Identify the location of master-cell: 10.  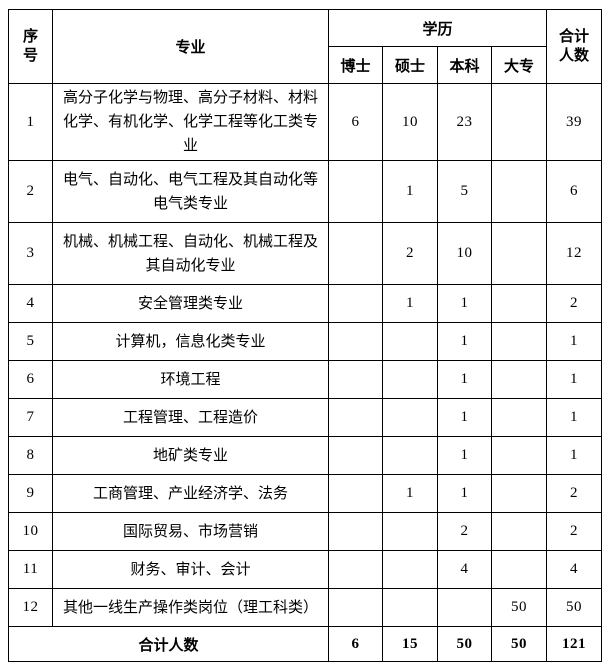
(410, 122).